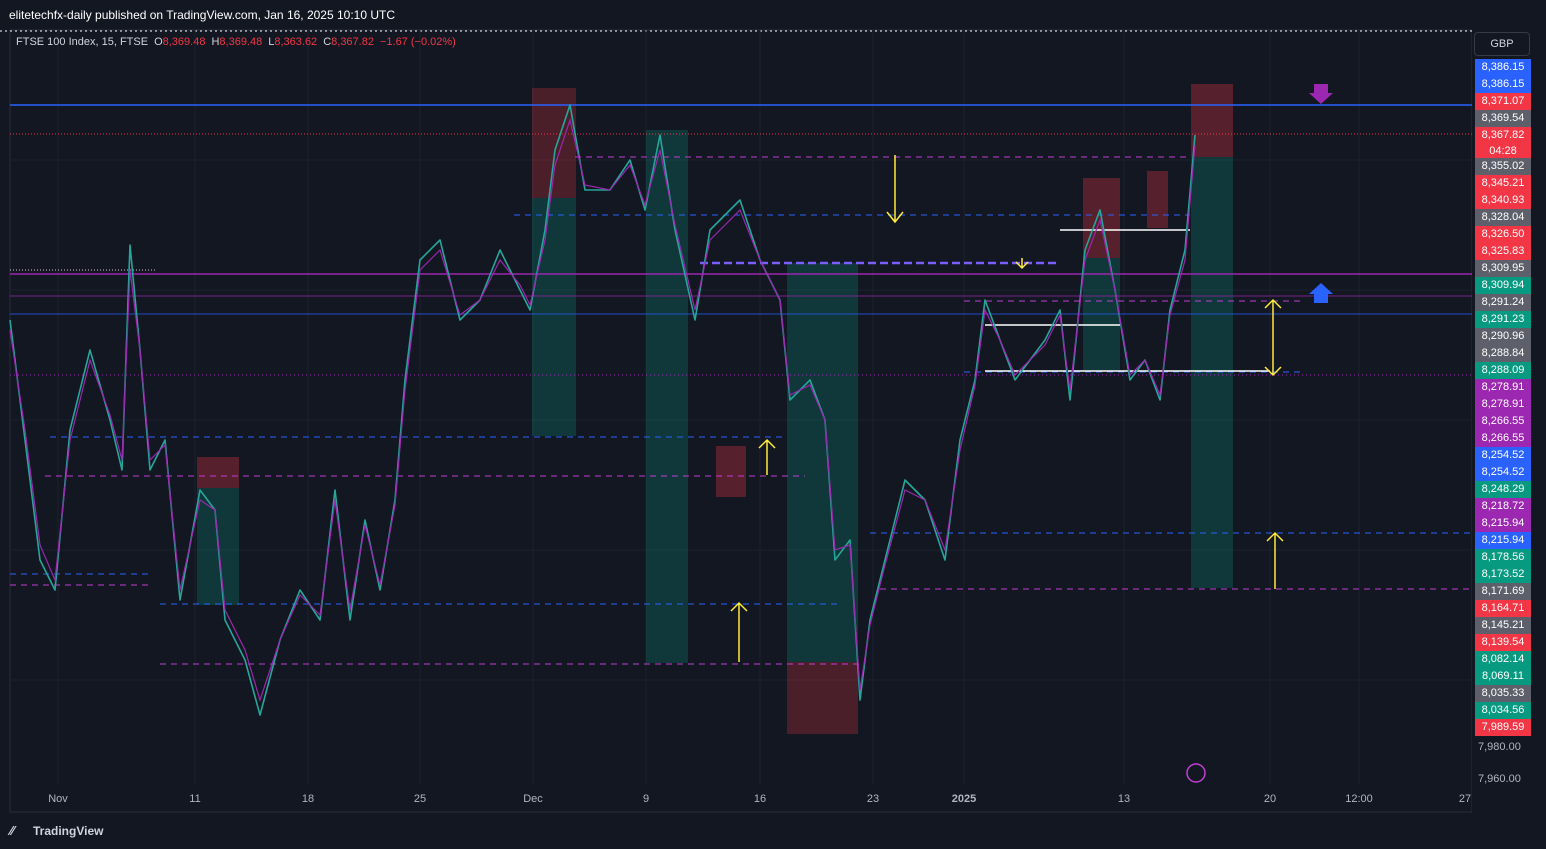 The image size is (1546, 849). I want to click on price-tag-text: 8,288.84, so click(1503, 353).